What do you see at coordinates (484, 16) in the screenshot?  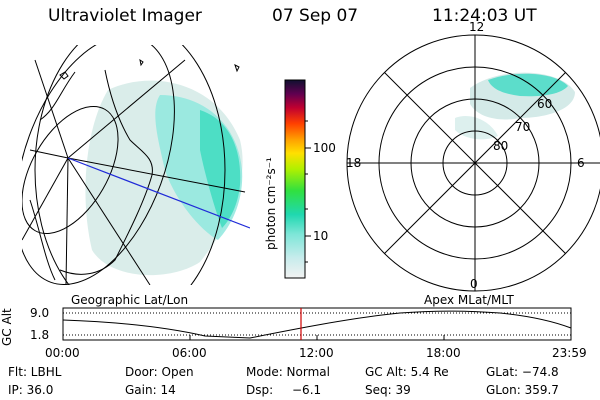 I see `time-label: 11:24:03 UT` at bounding box center [484, 16].